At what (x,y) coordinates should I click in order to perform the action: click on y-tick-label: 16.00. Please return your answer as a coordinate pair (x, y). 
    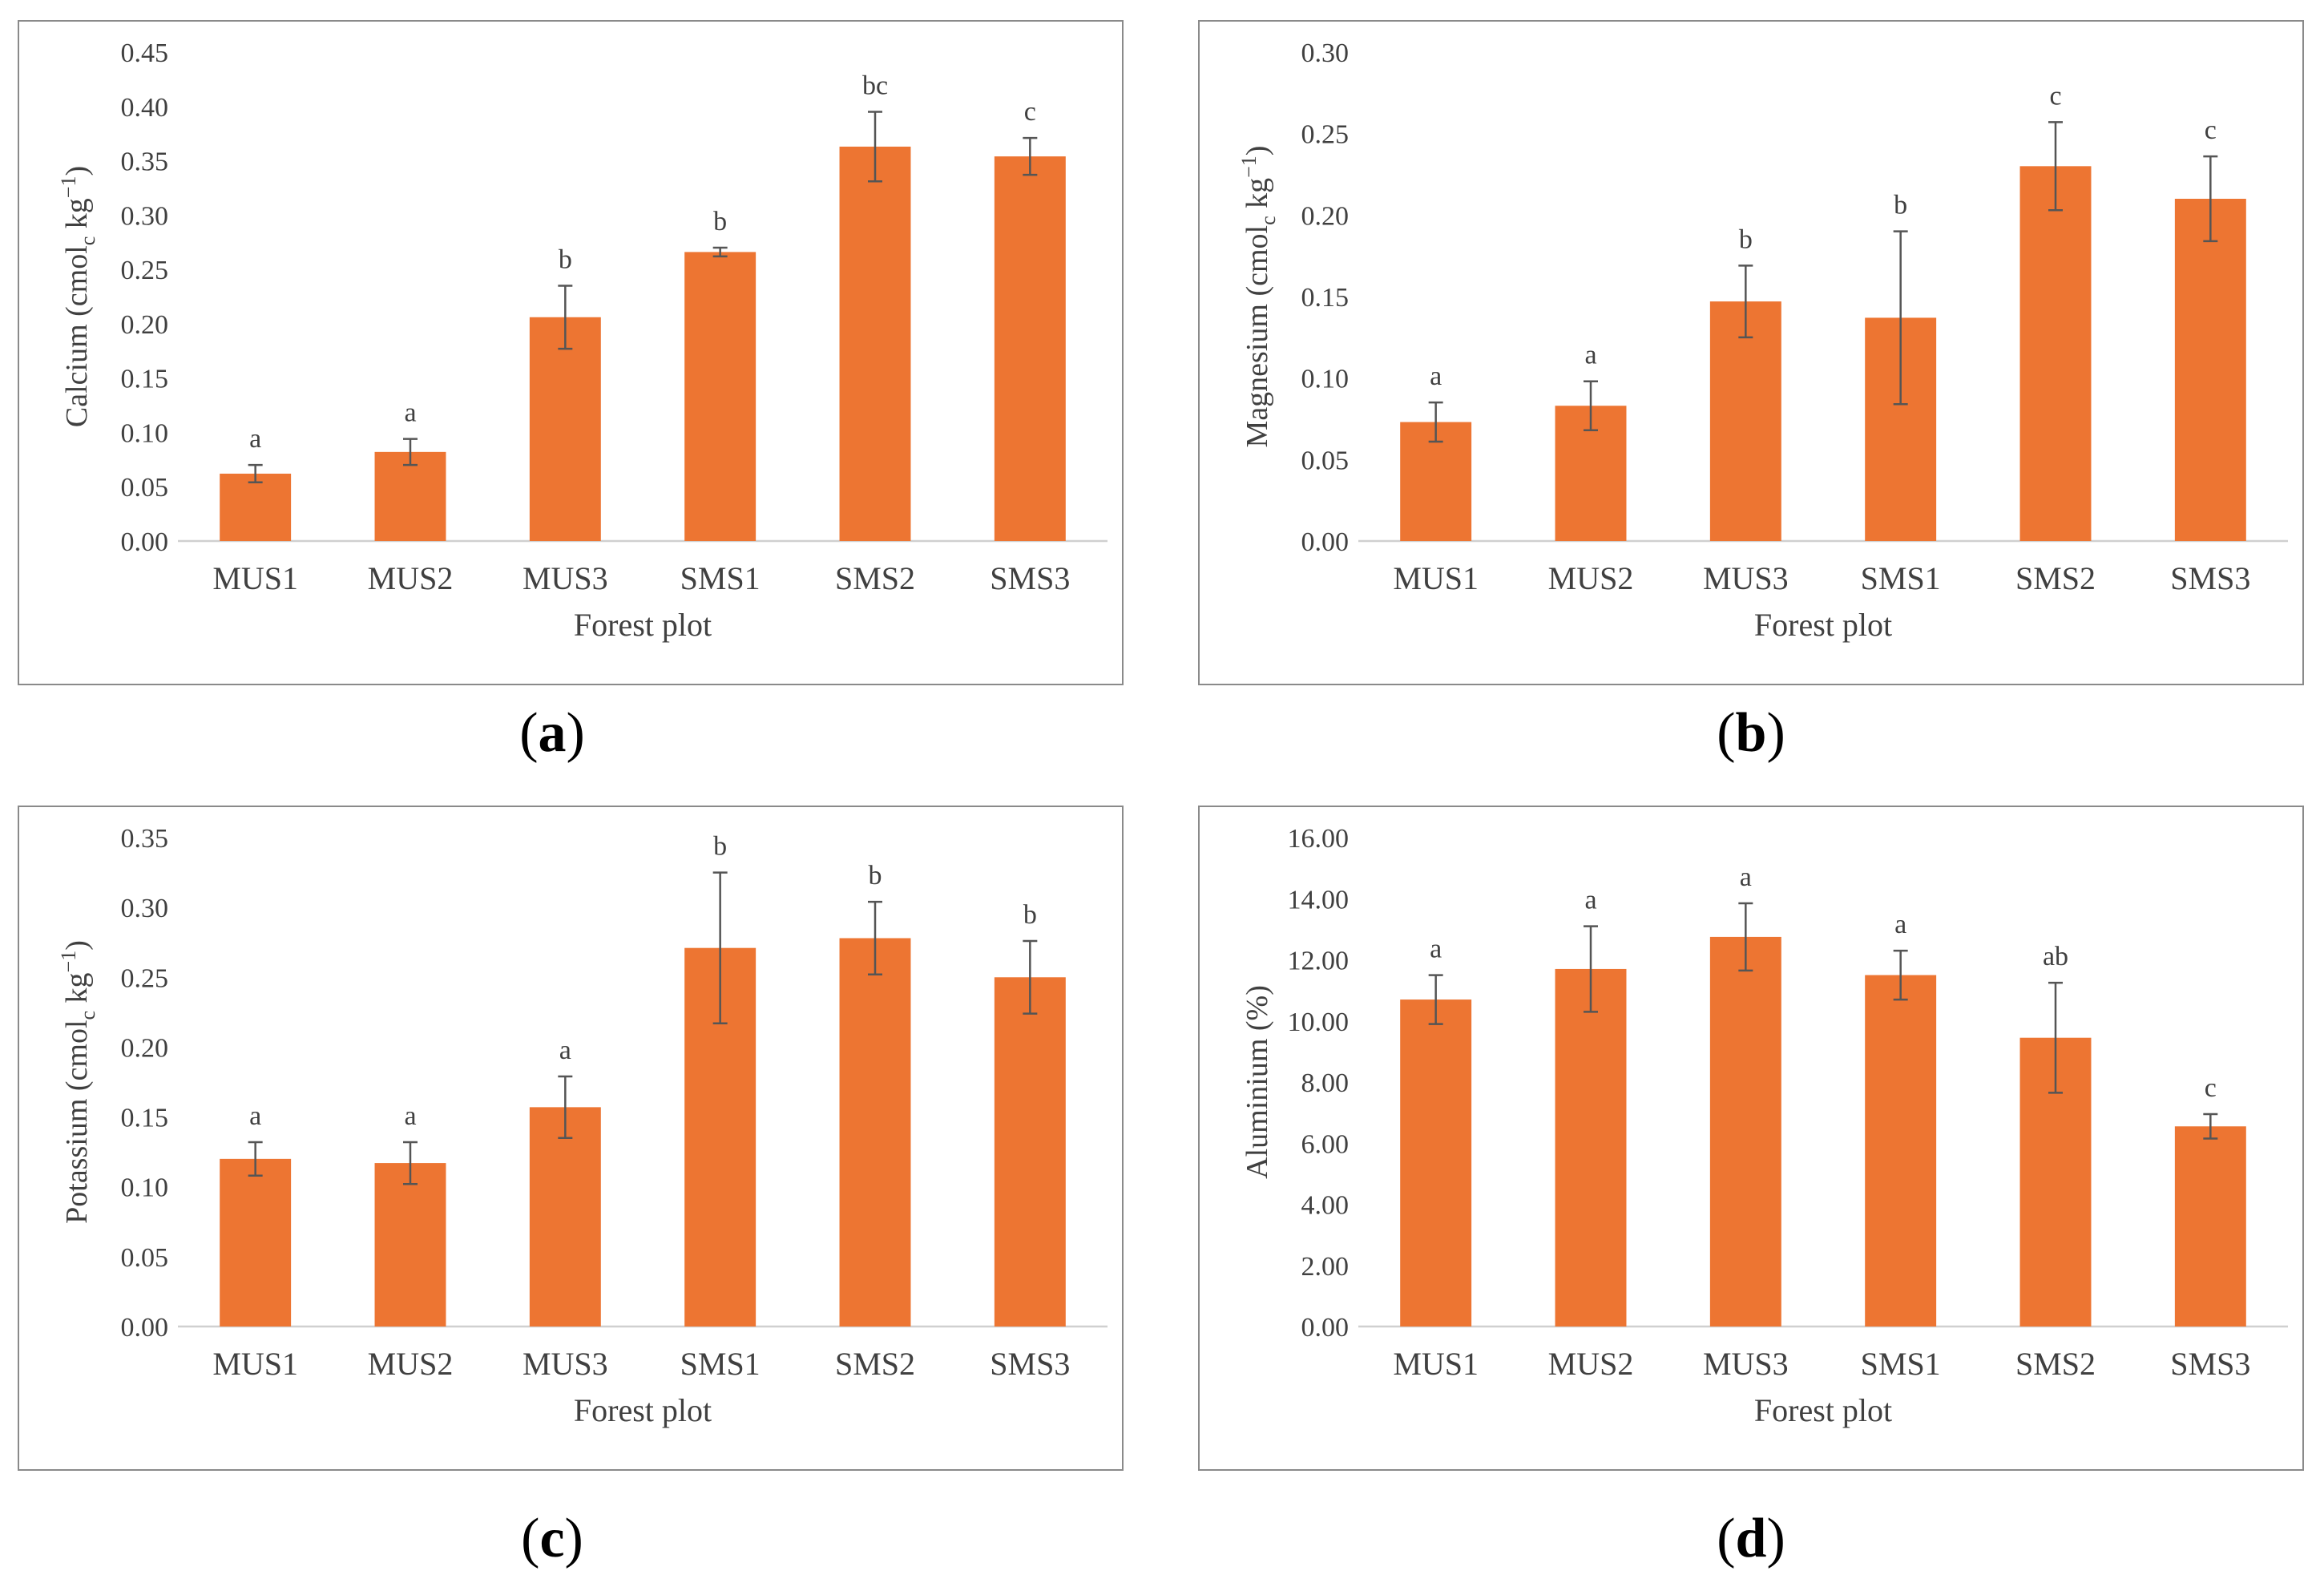
    Looking at the image, I should click on (1319, 839).